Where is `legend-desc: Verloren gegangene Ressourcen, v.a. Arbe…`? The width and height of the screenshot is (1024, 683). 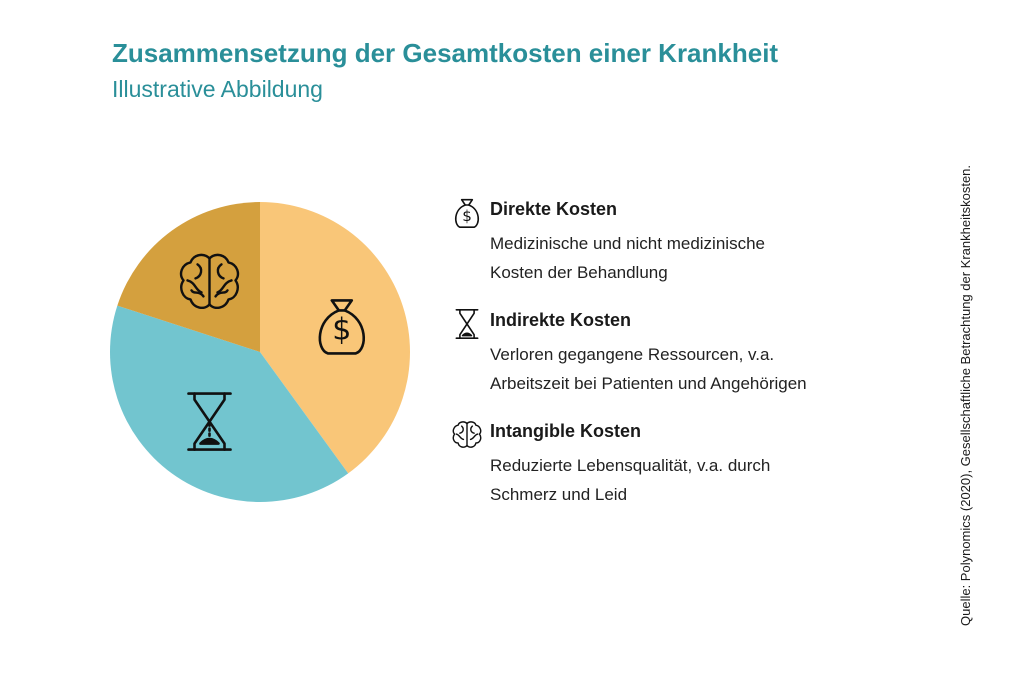 legend-desc: Verloren gegangene Ressourcen, v.a. Arbe… is located at coordinates (700, 369).